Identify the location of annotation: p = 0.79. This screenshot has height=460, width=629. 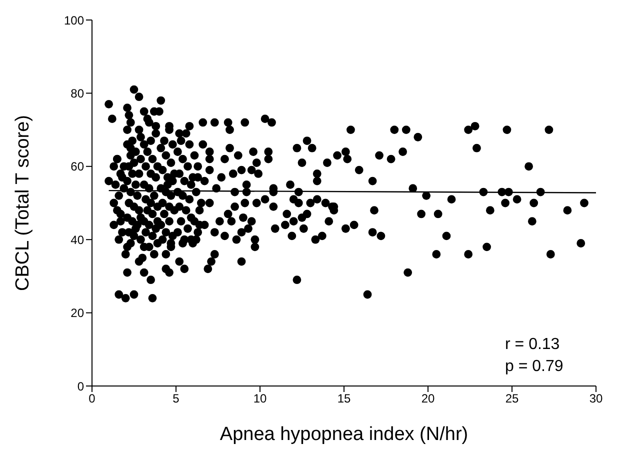
(534, 367).